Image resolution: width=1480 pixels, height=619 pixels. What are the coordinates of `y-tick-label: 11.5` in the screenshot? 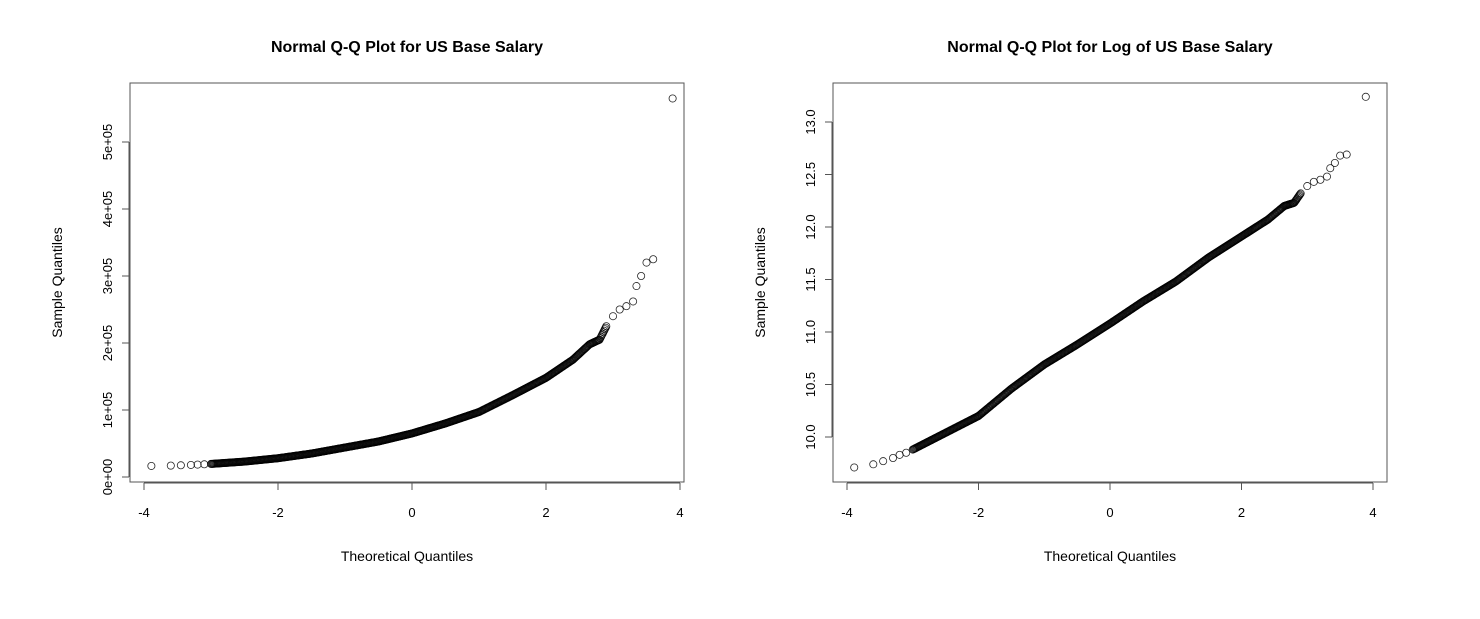 It's located at (810, 279).